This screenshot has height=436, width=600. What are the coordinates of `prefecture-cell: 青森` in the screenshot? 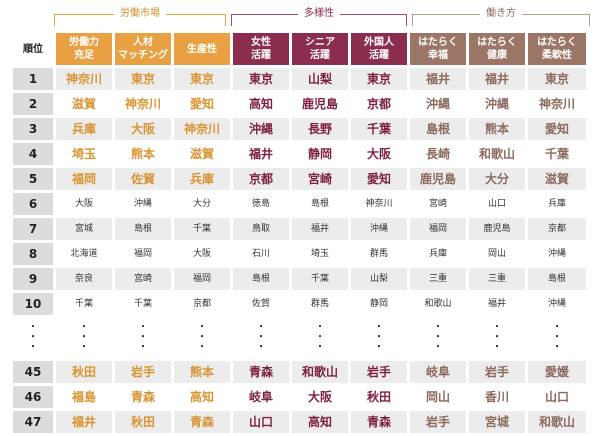 It's located at (379, 422).